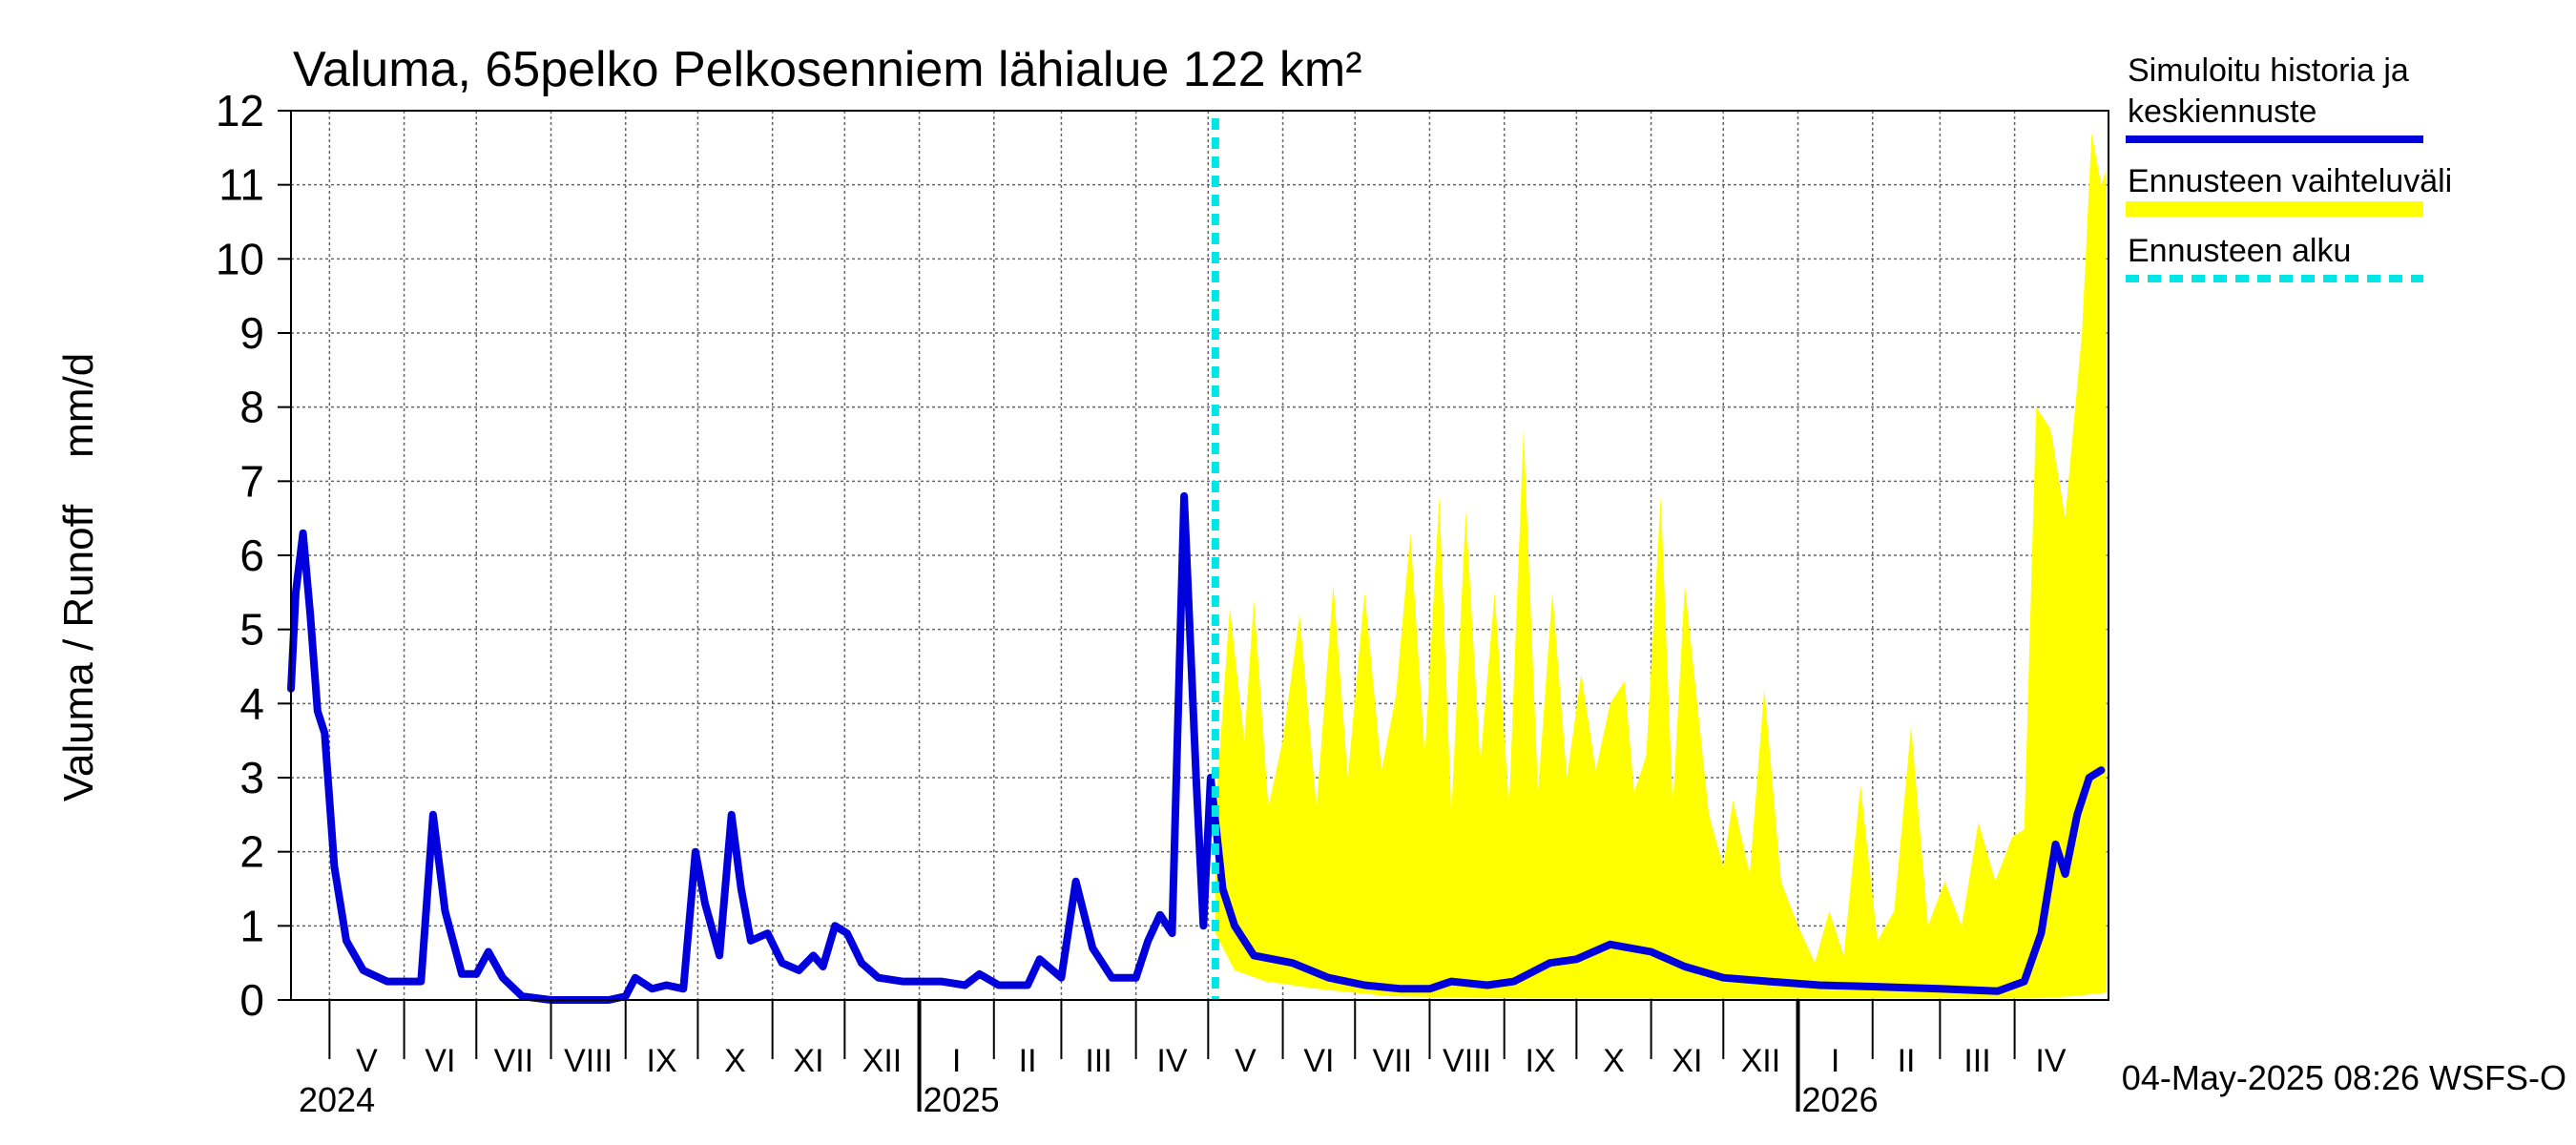 Image resolution: width=2576 pixels, height=1145 pixels. What do you see at coordinates (337, 1099) in the screenshot?
I see `year-label: 2024` at bounding box center [337, 1099].